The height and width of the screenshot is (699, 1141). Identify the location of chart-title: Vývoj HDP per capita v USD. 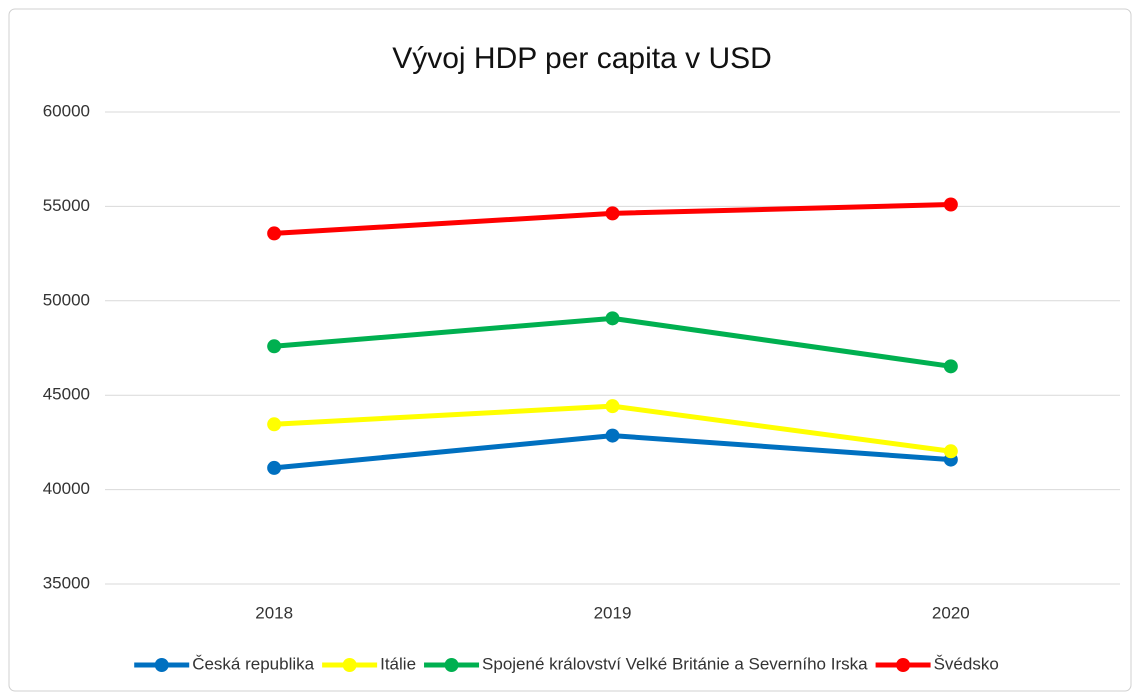
(582, 58).